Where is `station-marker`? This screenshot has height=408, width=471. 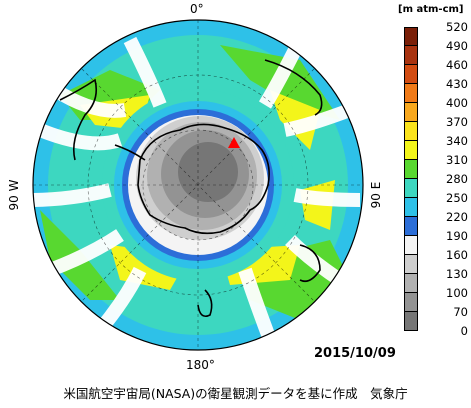
station-marker is located at coordinates (234, 142).